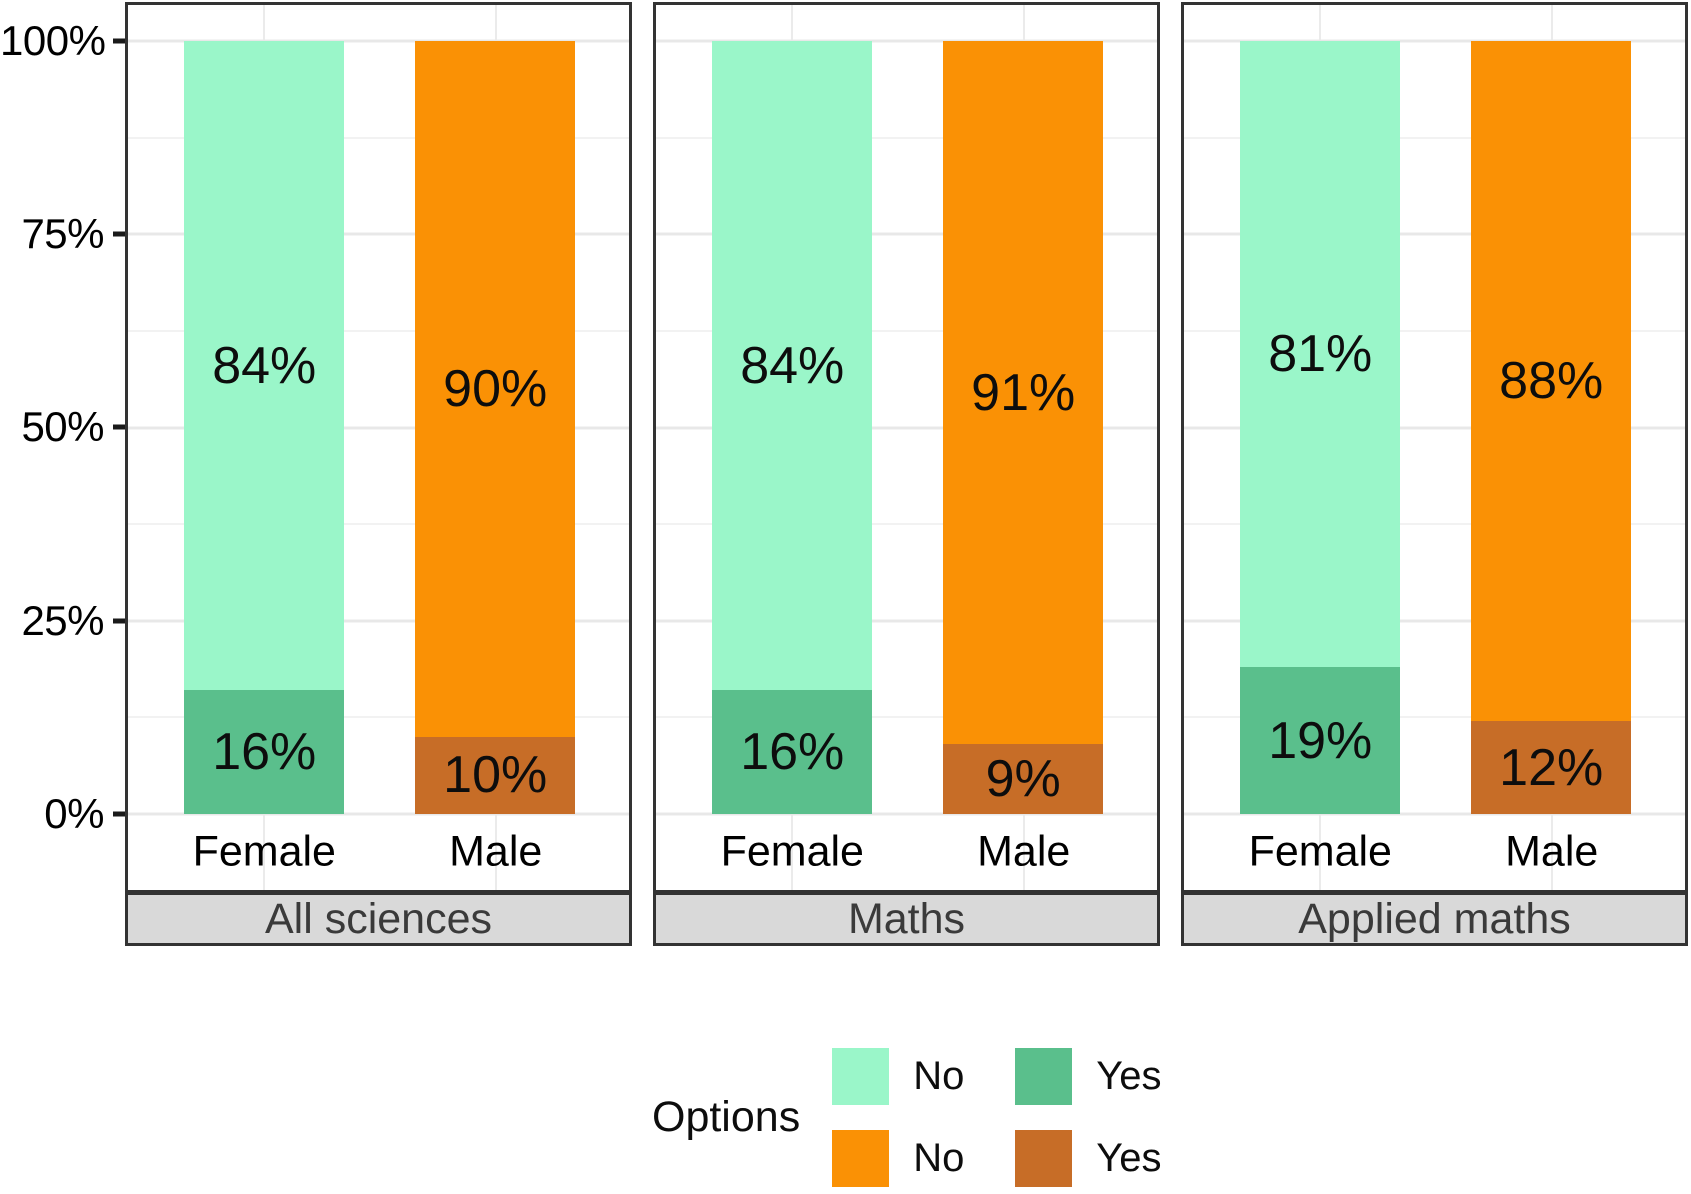 The image size is (1691, 1194). What do you see at coordinates (1003, 1117) in the screenshot?
I see `legend-grid: No Yes No Yes` at bounding box center [1003, 1117].